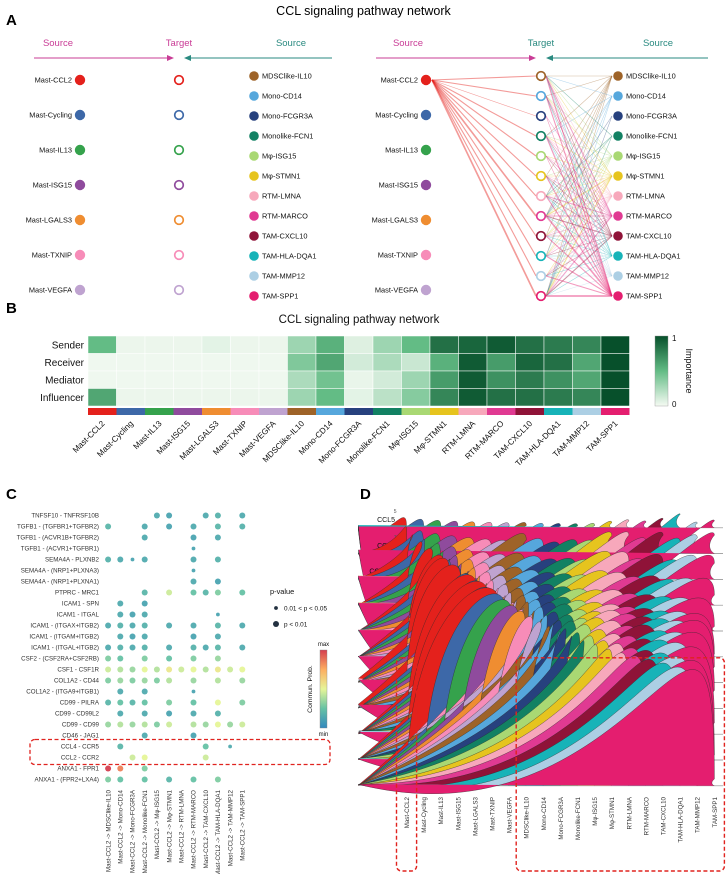 This screenshot has height=876, width=727. I want to click on node-label: TAM-CXCL10, so click(284, 236).